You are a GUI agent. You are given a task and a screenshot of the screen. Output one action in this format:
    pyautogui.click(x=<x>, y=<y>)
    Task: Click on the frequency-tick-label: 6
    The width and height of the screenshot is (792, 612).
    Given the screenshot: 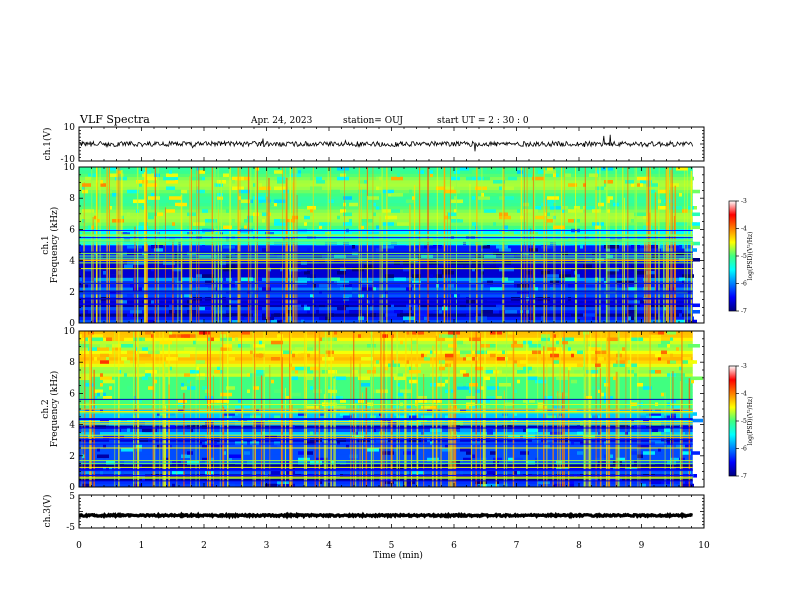 What is the action you would take?
    pyautogui.click(x=72, y=230)
    